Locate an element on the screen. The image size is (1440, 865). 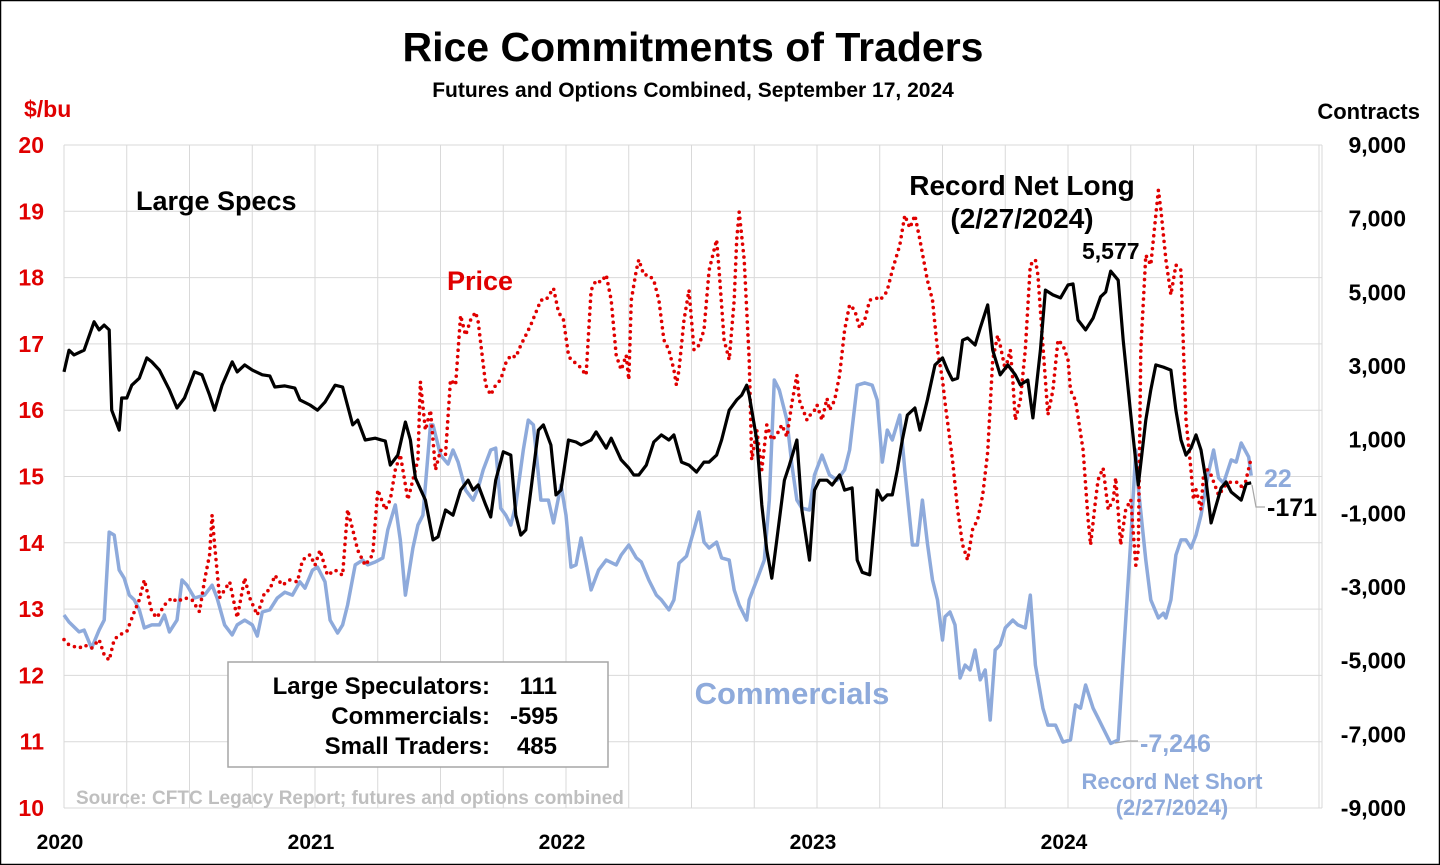
left-tick-label: 11 is located at coordinates (32, 742).